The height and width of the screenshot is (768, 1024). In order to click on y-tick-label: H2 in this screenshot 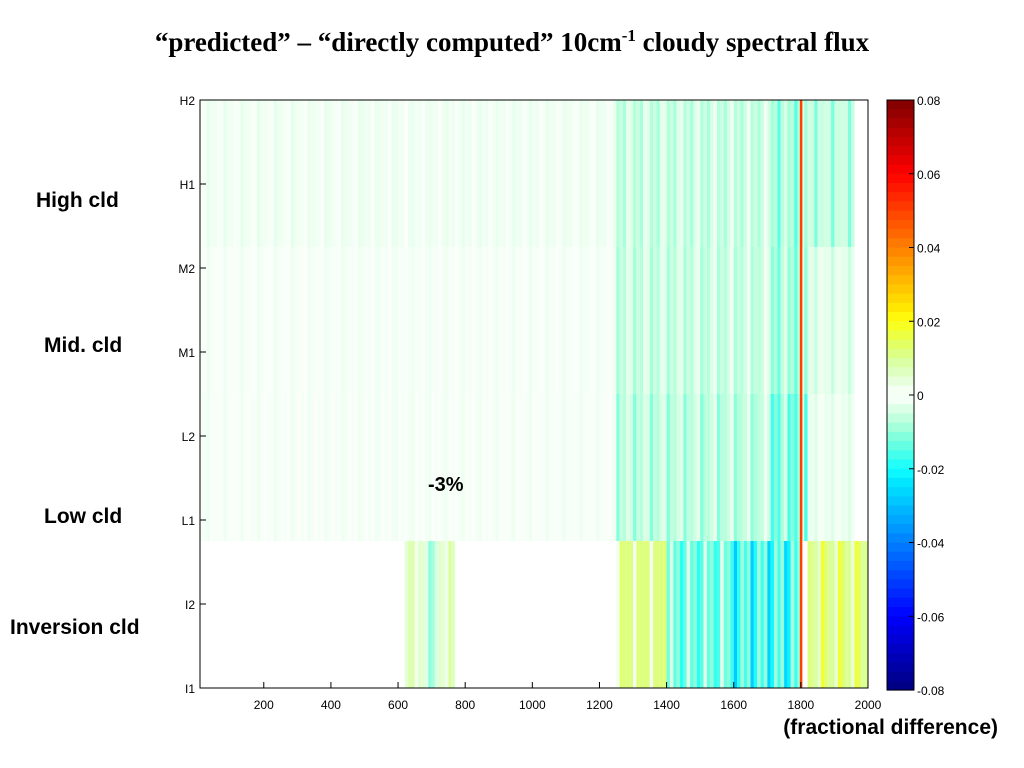, I will do `click(188, 101)`.